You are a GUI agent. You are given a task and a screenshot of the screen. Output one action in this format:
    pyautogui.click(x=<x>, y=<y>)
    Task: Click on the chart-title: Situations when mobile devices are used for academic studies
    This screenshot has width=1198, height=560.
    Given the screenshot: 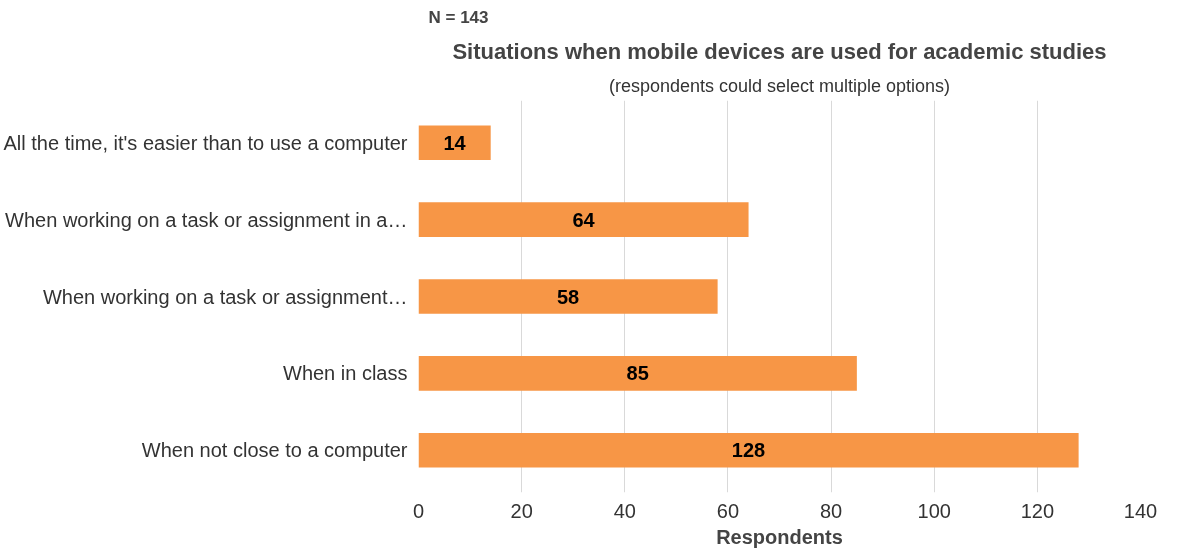 What is the action you would take?
    pyautogui.click(x=779, y=51)
    